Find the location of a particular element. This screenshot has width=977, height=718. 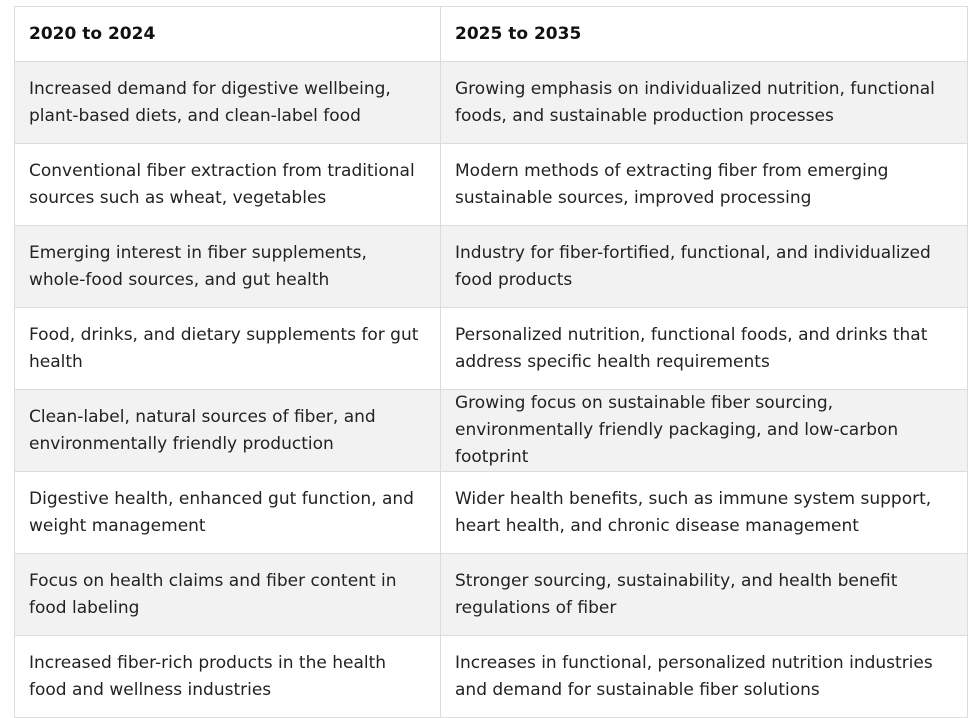

table-header: 2020 to 2024 2025 to 2035 is located at coordinates (491, 34).